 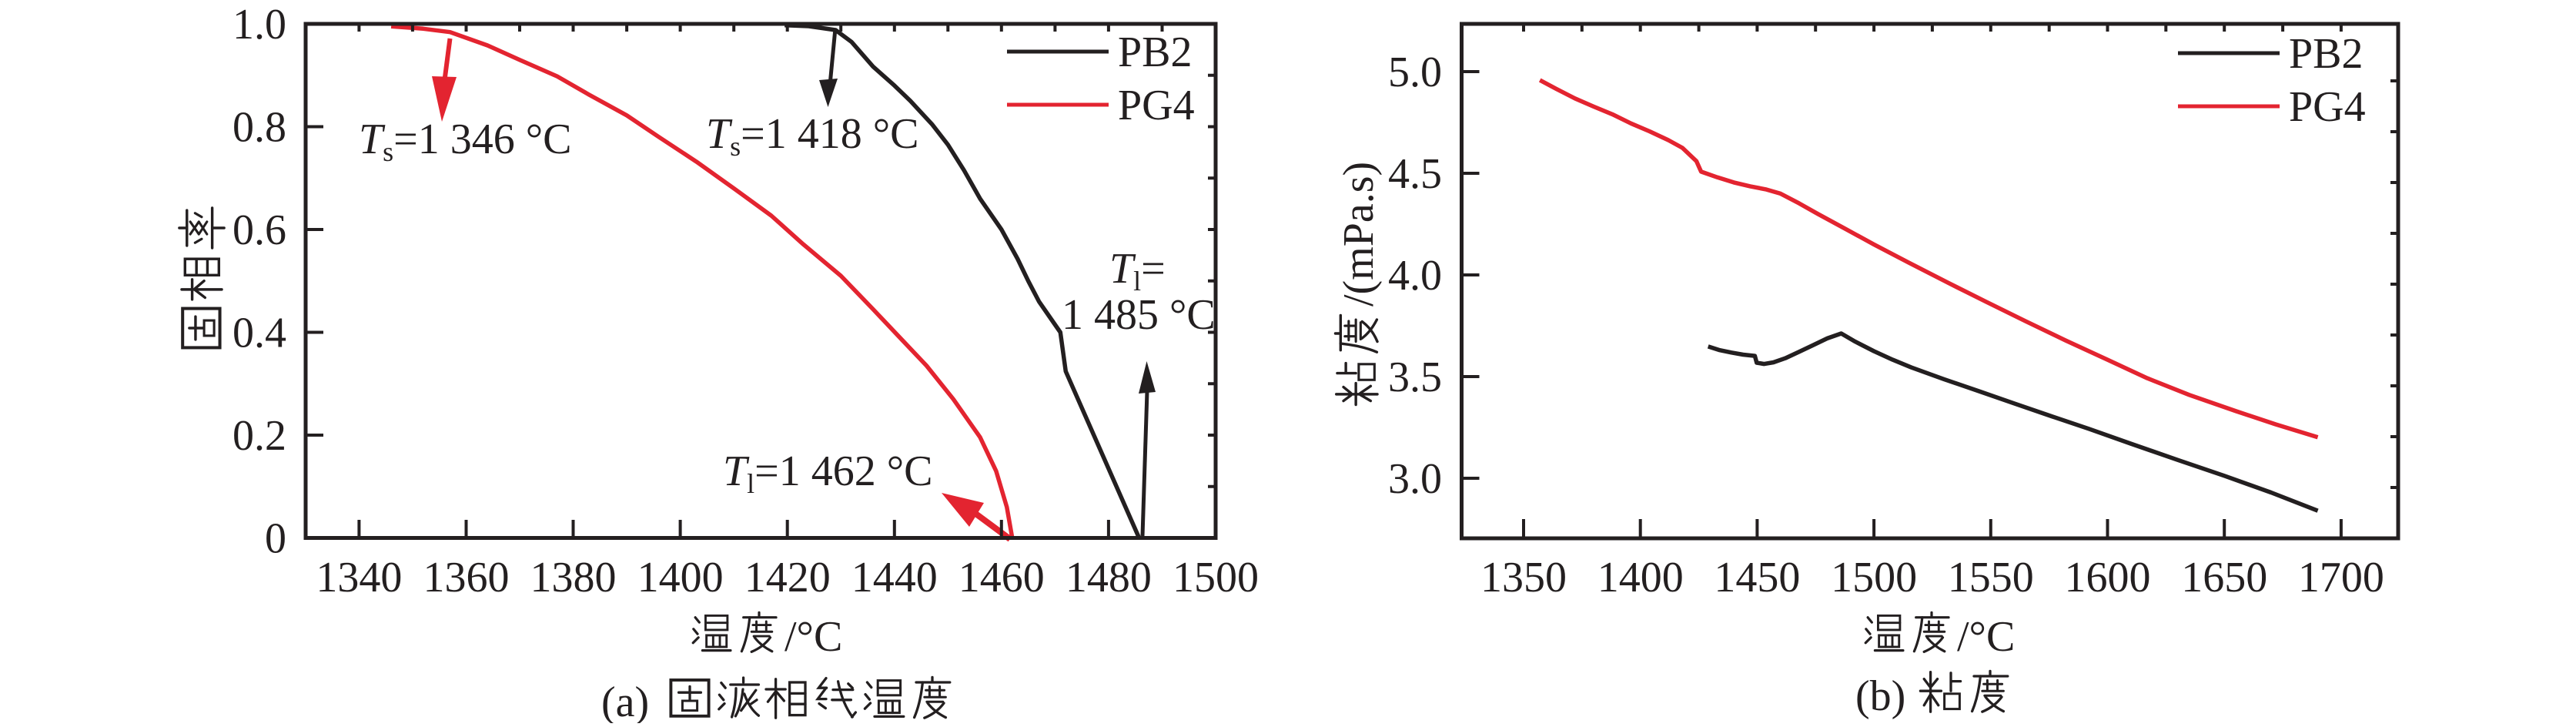 What do you see at coordinates (1415, 72) in the screenshot?
I see `svg-text: 5.0` at bounding box center [1415, 72].